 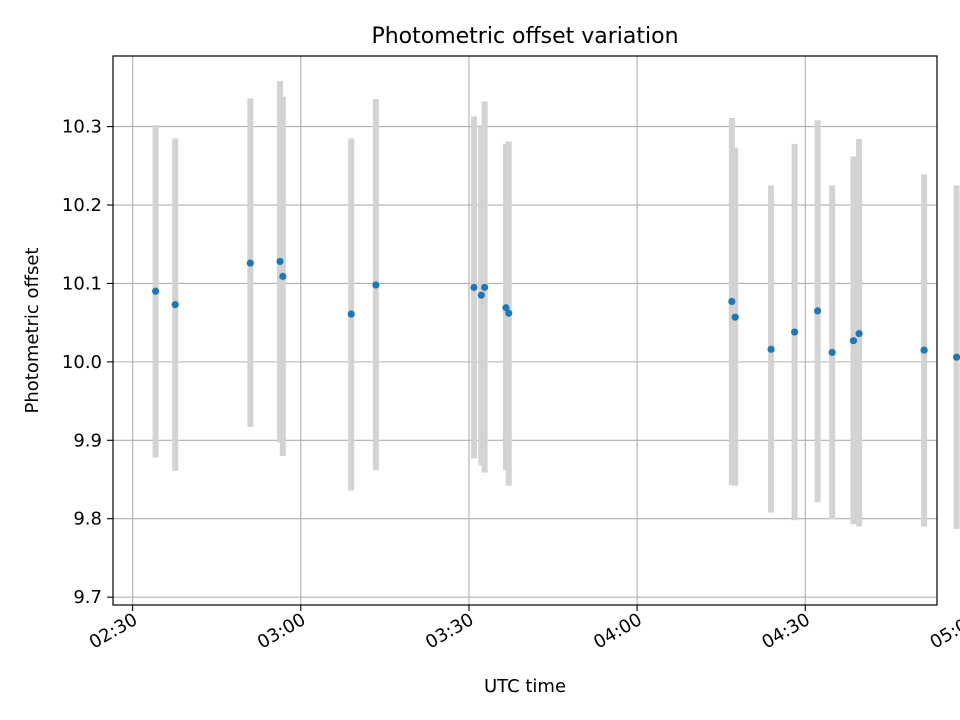 I want to click on y-tick-label: 9.7, so click(x=87, y=597).